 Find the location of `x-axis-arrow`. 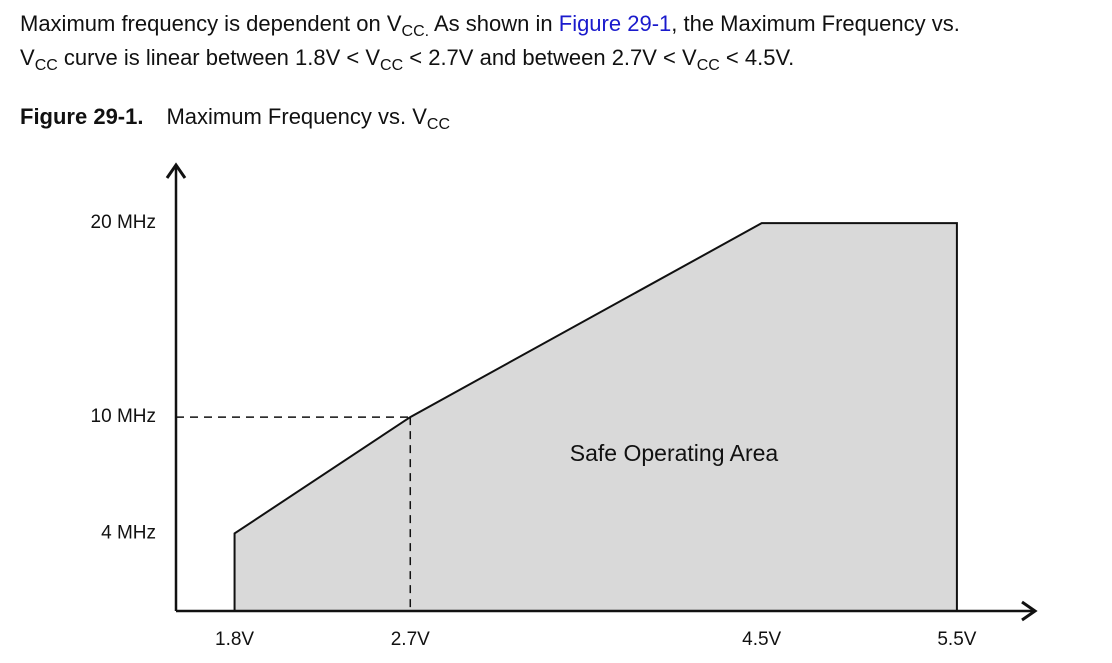

x-axis-arrow is located at coordinates (1029, 611).